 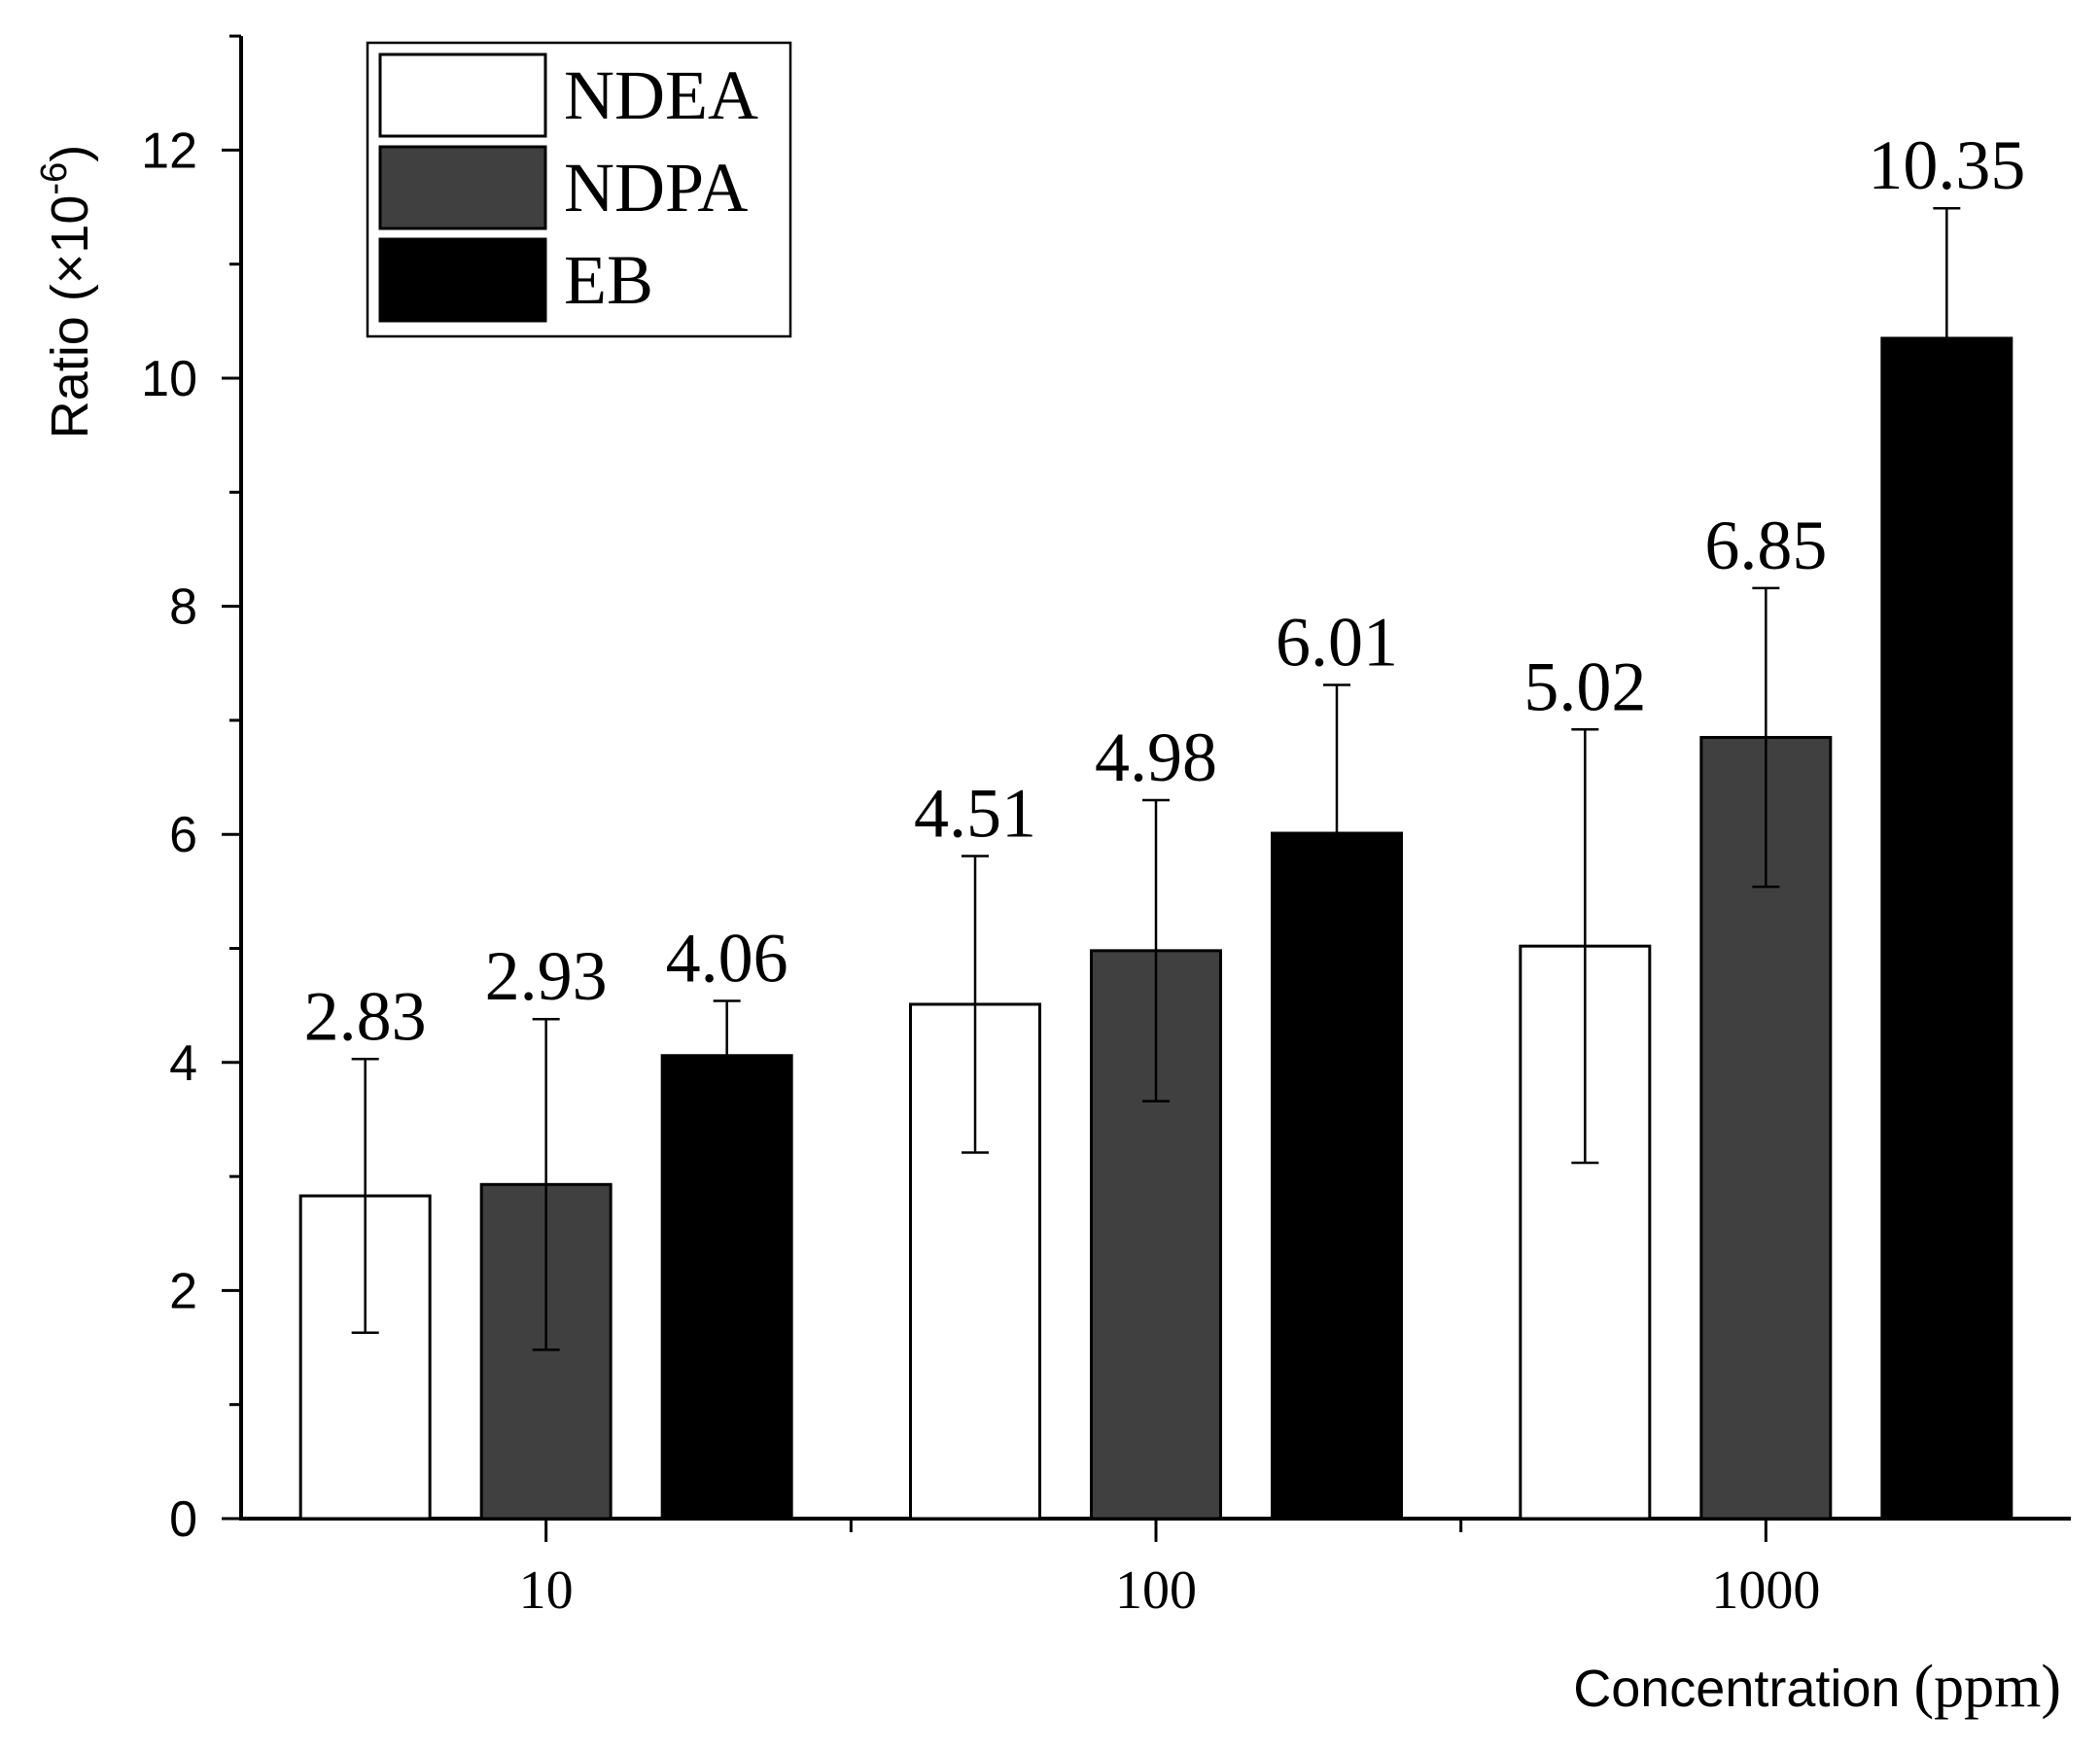 I want to click on data-label: 6.85, so click(x=1765, y=545).